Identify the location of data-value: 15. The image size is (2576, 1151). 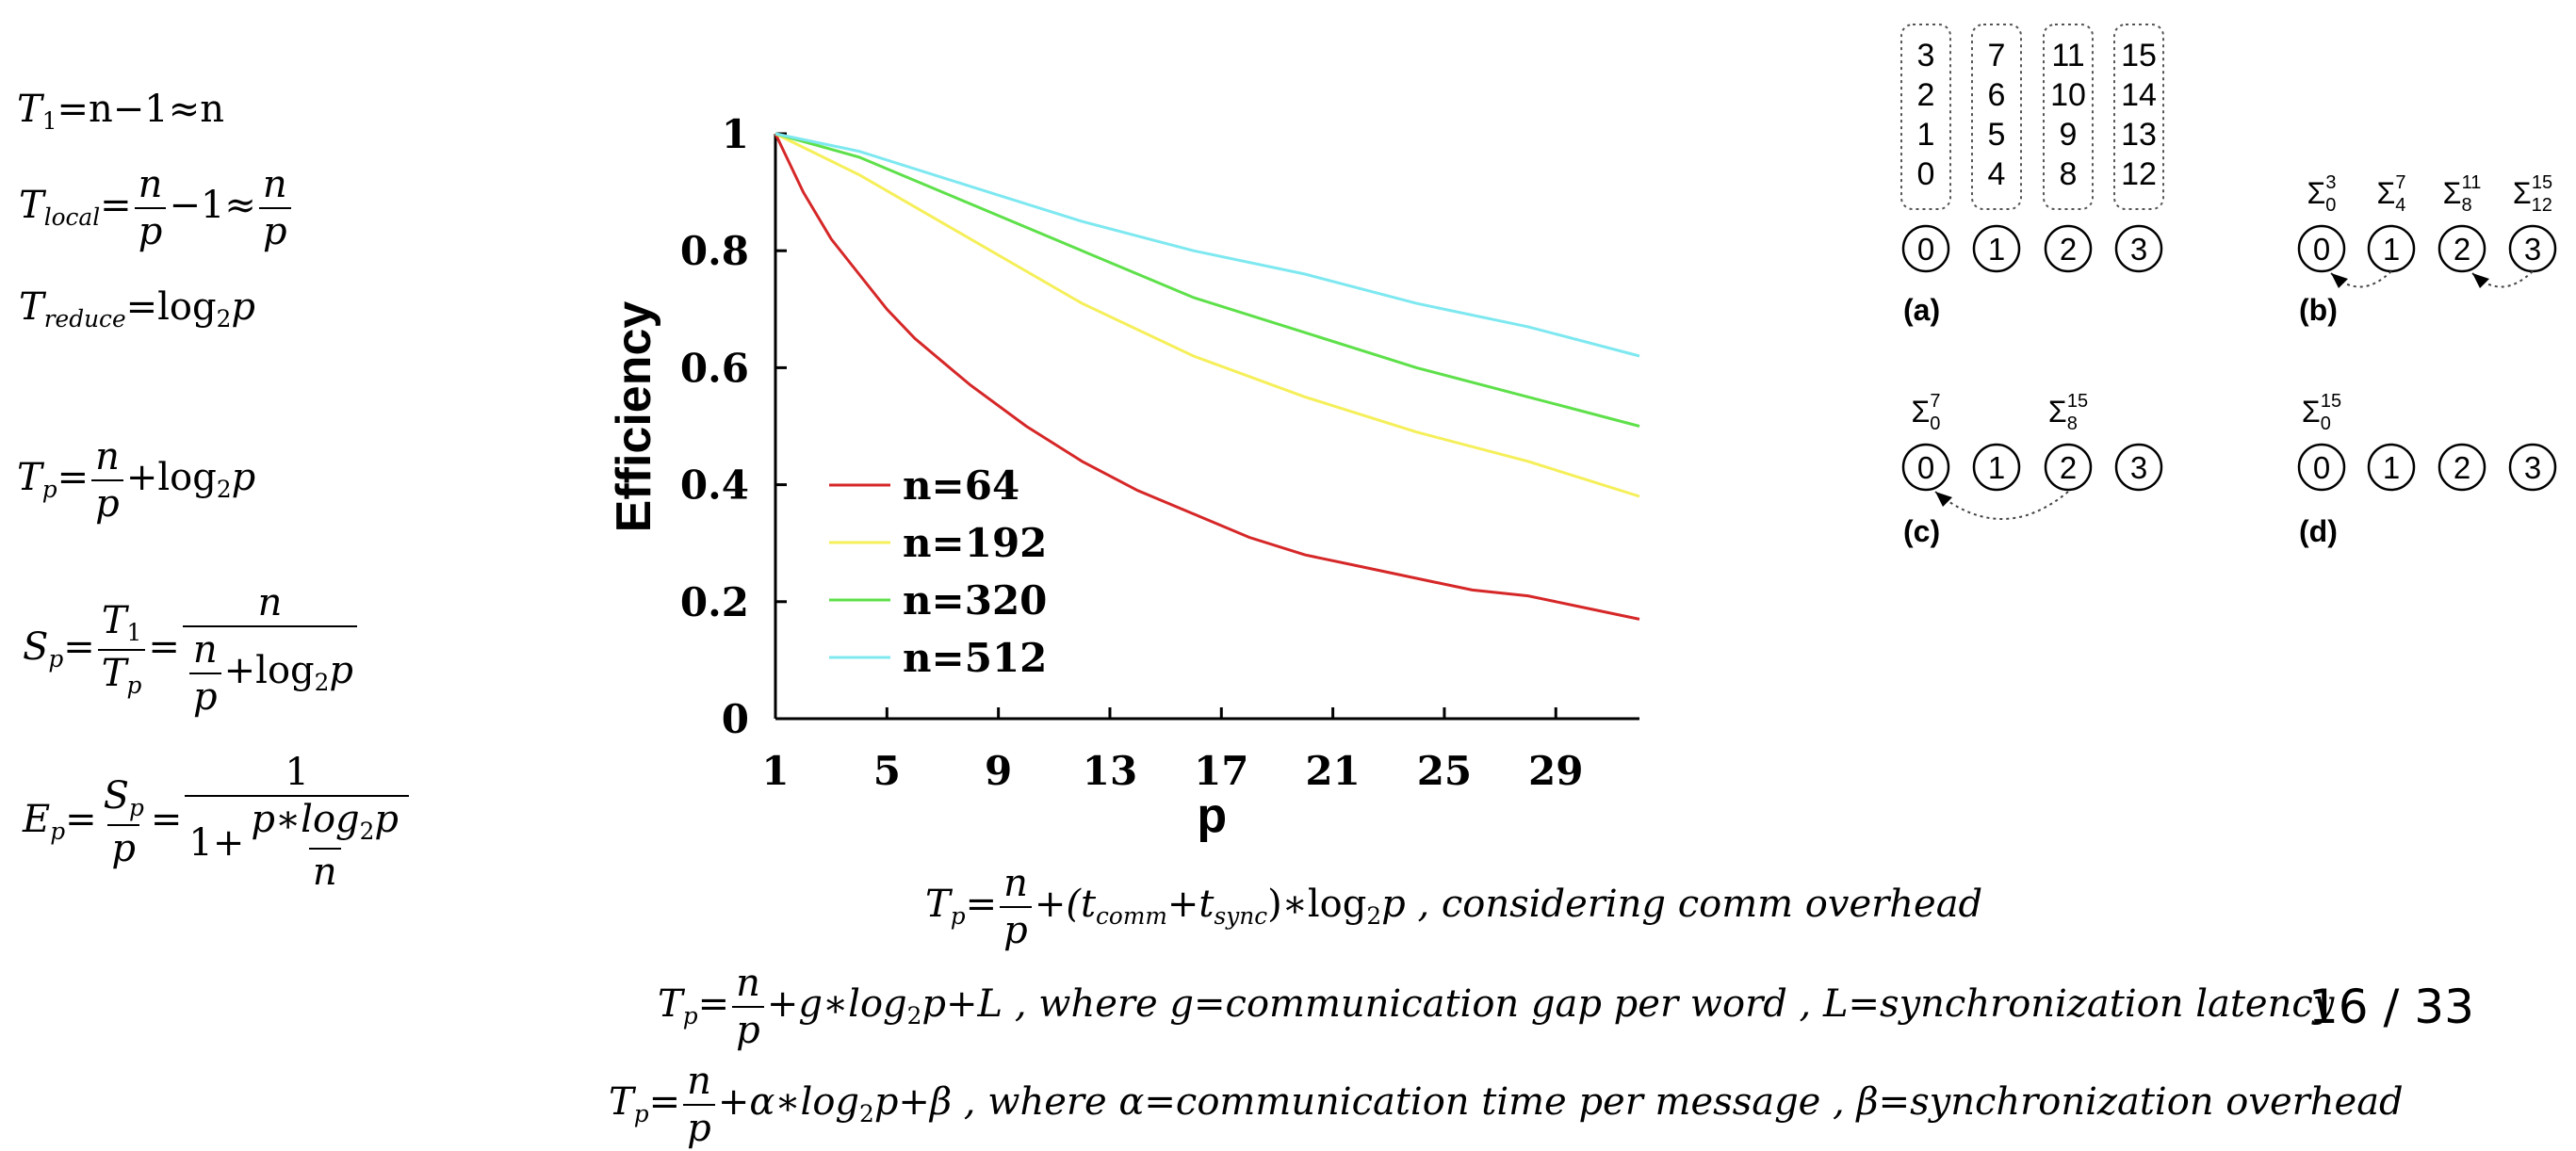
(2139, 55).